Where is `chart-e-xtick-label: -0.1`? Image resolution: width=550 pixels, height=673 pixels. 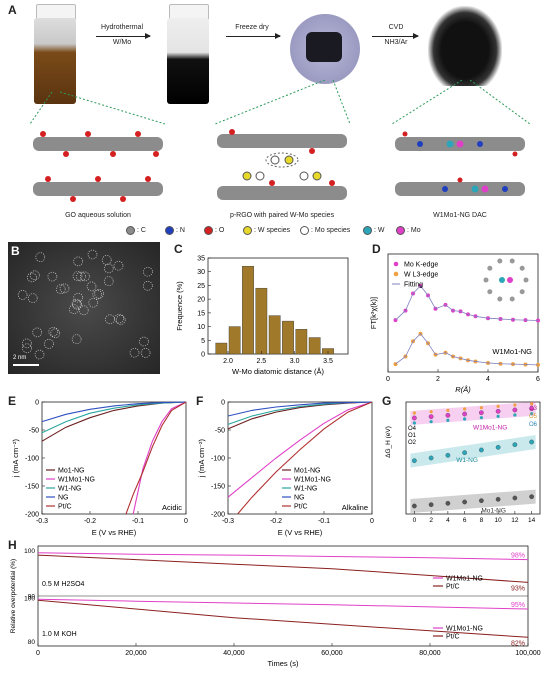
chart-e-xtick-label: -0.1 is located at coordinates (138, 521).